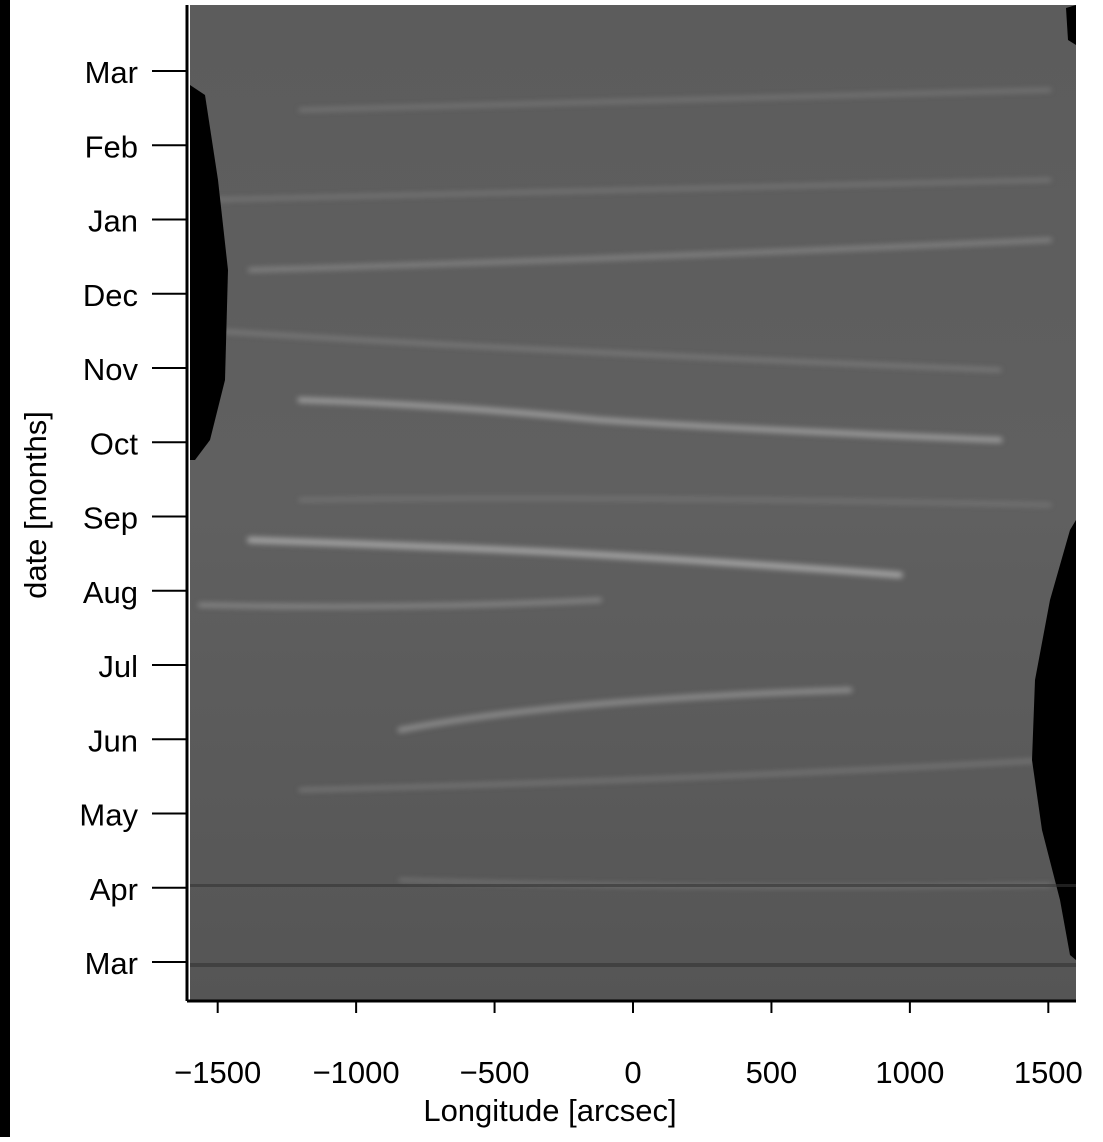 The width and height of the screenshot is (1103, 1142). Describe the element at coordinates (356, 1072) in the screenshot. I see `x-tick-label: −1000` at that location.